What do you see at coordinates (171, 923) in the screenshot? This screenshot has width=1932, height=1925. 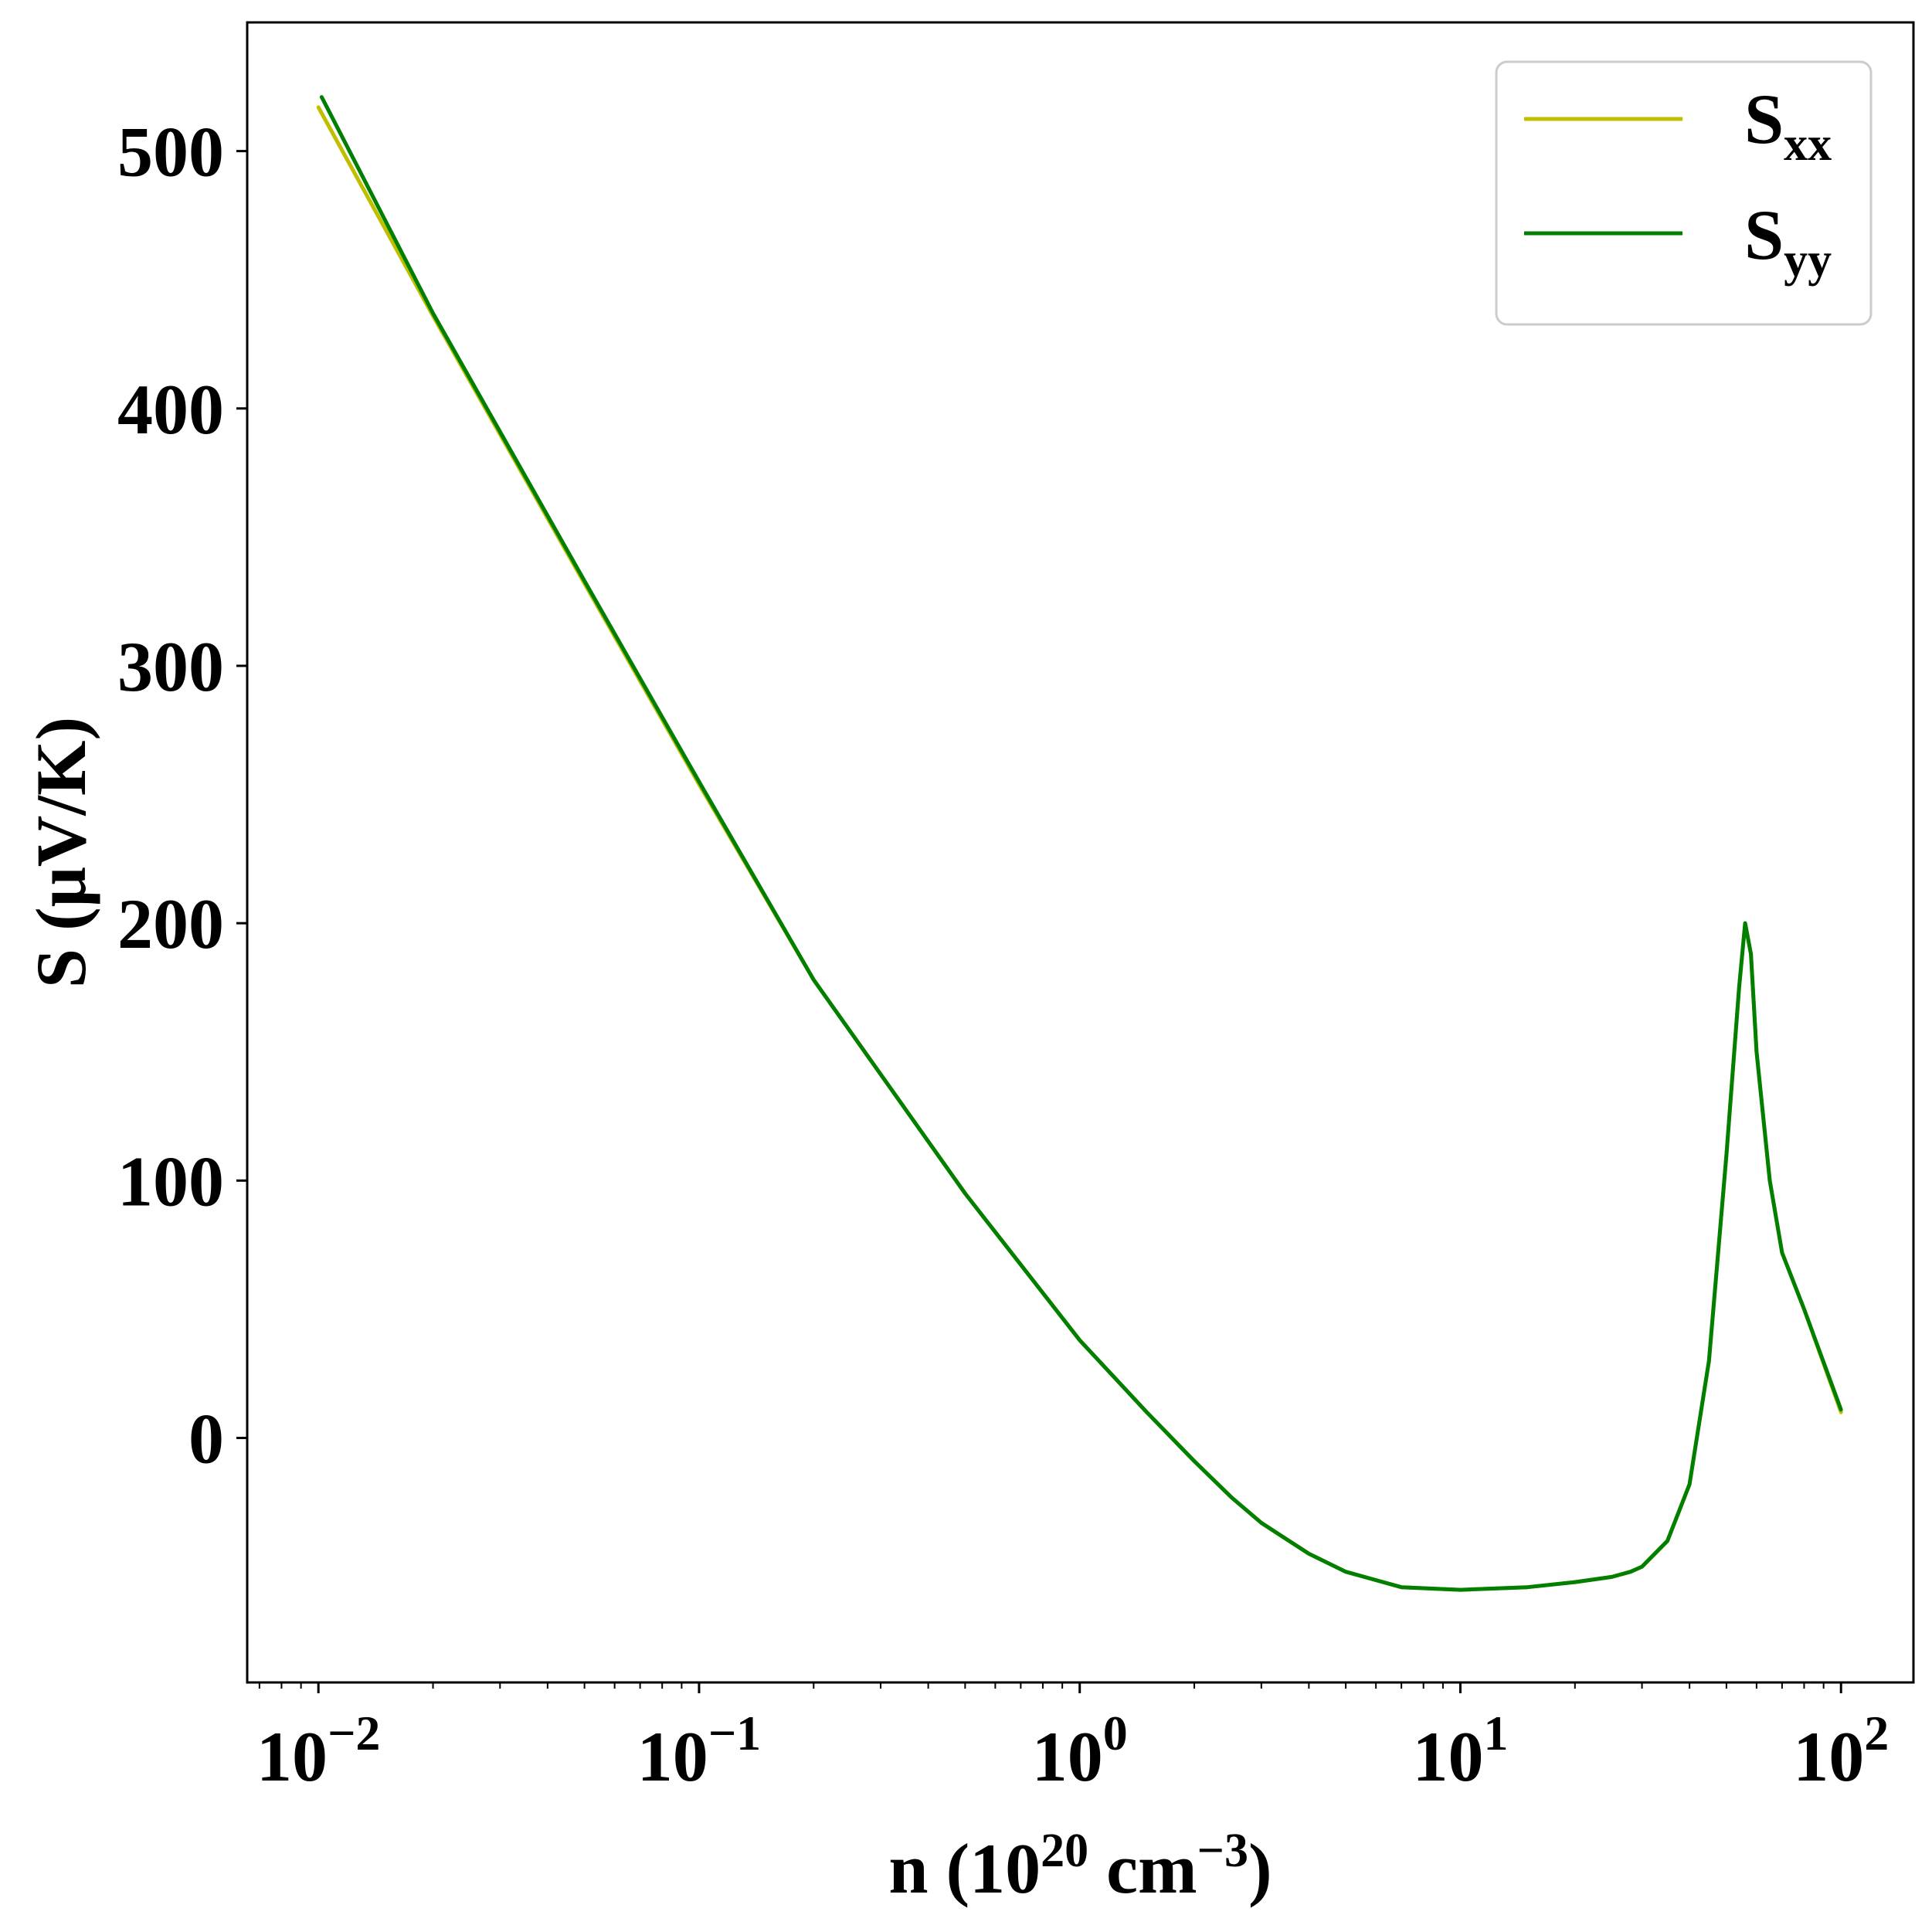 I see `y-tick-label: 200` at bounding box center [171, 923].